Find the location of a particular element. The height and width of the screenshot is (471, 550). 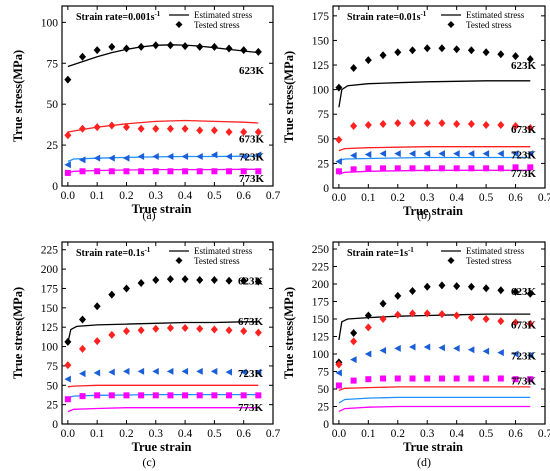

y-tick-label: 0 is located at coordinates (326, 189).